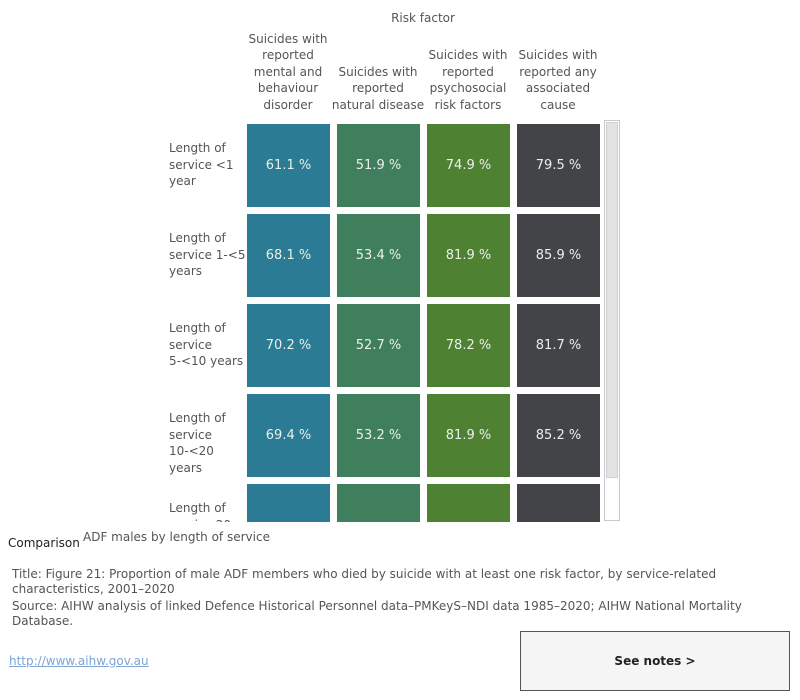 The width and height of the screenshot is (800, 700). I want to click on heatmap-cell-mental: 61.1 %, so click(288, 165).